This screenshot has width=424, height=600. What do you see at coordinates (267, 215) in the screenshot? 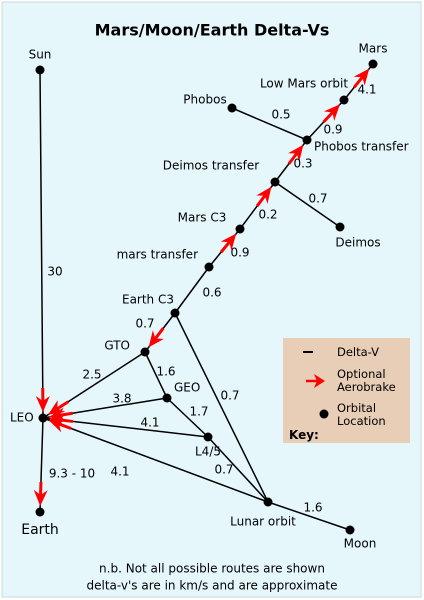
I see `delta-v-label: 0.2` at bounding box center [267, 215].